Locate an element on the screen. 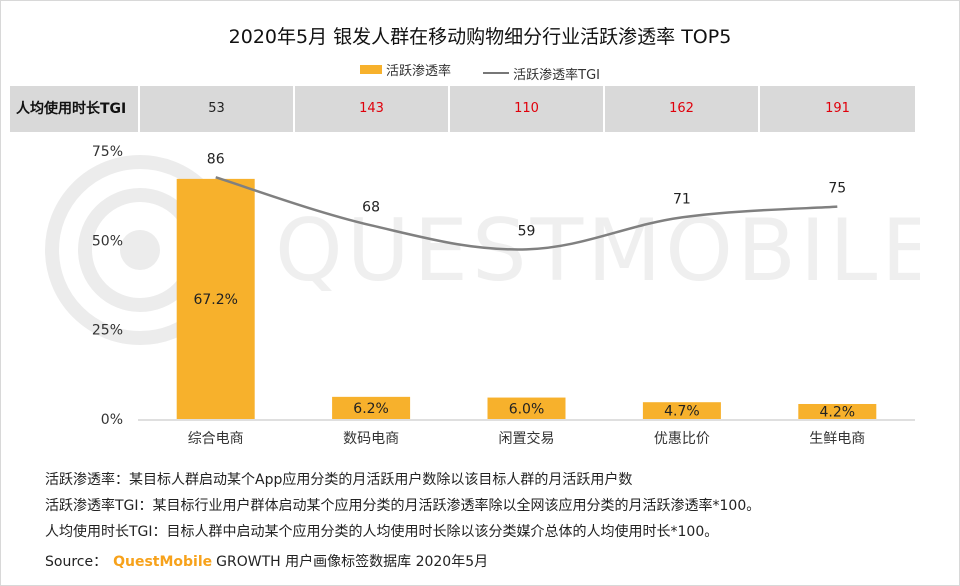  bar-data-label: 6.2% is located at coordinates (371, 409).